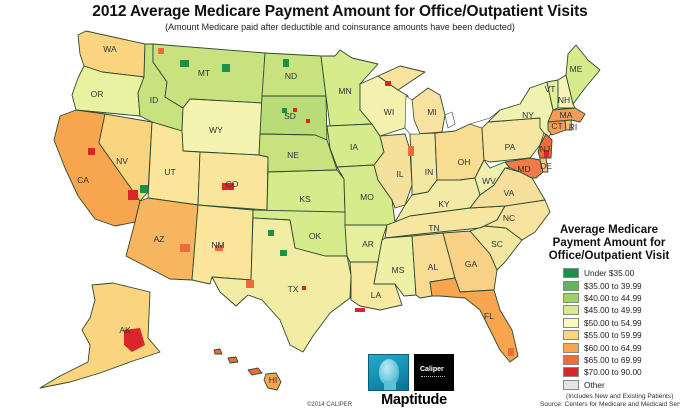  What do you see at coordinates (621, 385) in the screenshot?
I see `legend-item: Other` at bounding box center [621, 385].